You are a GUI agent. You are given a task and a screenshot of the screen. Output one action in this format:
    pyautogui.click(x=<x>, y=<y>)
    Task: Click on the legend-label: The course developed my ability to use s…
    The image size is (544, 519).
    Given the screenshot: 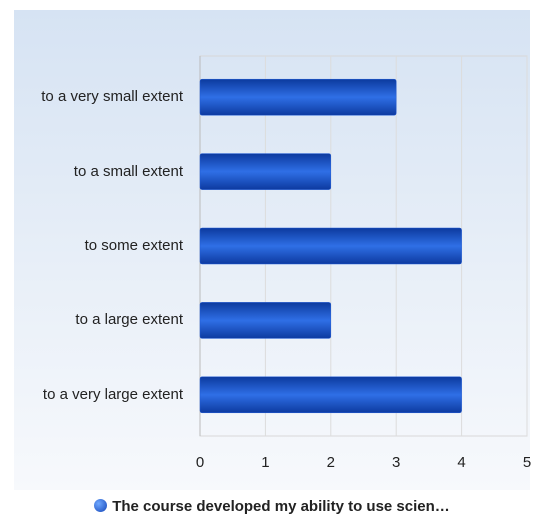 What is the action you would take?
    pyautogui.click(x=281, y=506)
    